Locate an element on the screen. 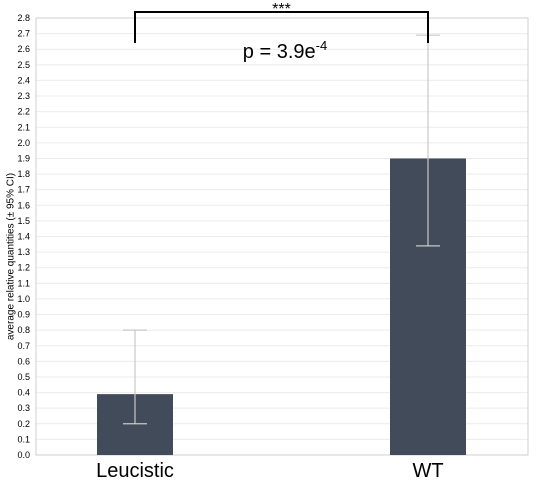 The width and height of the screenshot is (536, 482). y-tick-label: 0.1 is located at coordinates (23, 439).